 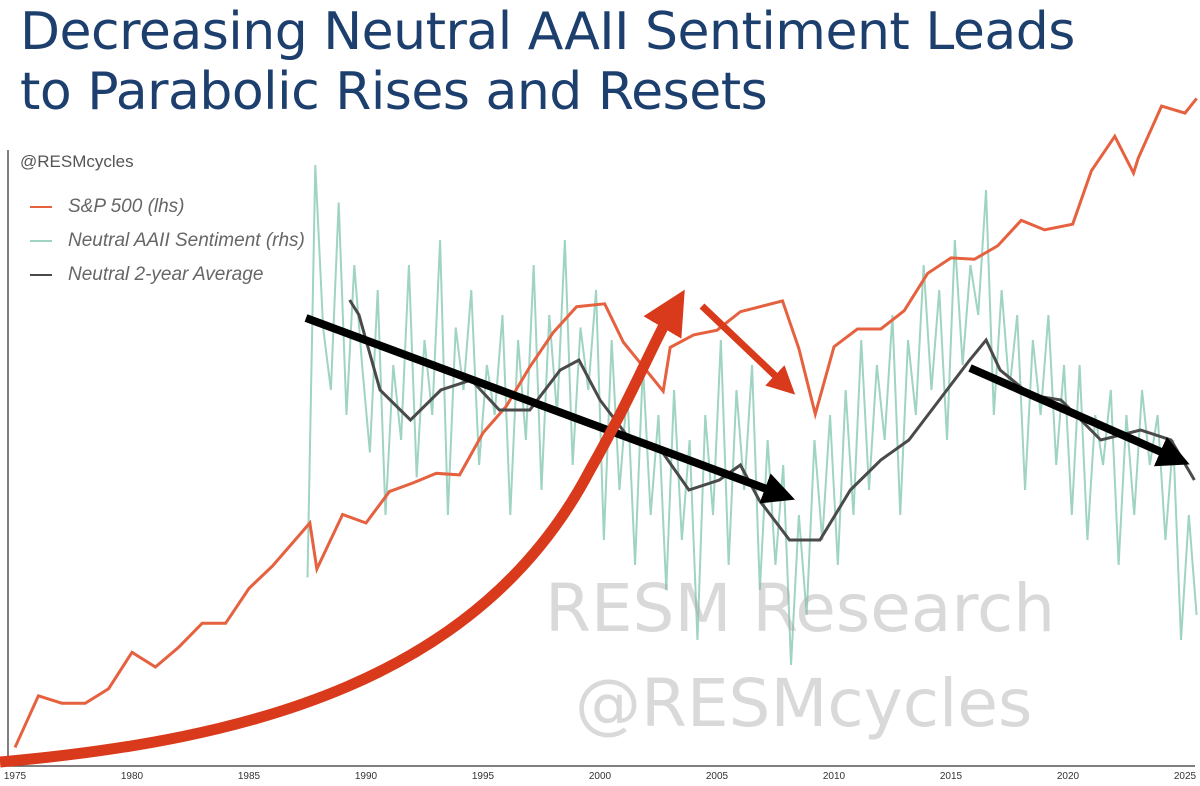 I want to click on x-tick-label: 1985, so click(x=249, y=776).